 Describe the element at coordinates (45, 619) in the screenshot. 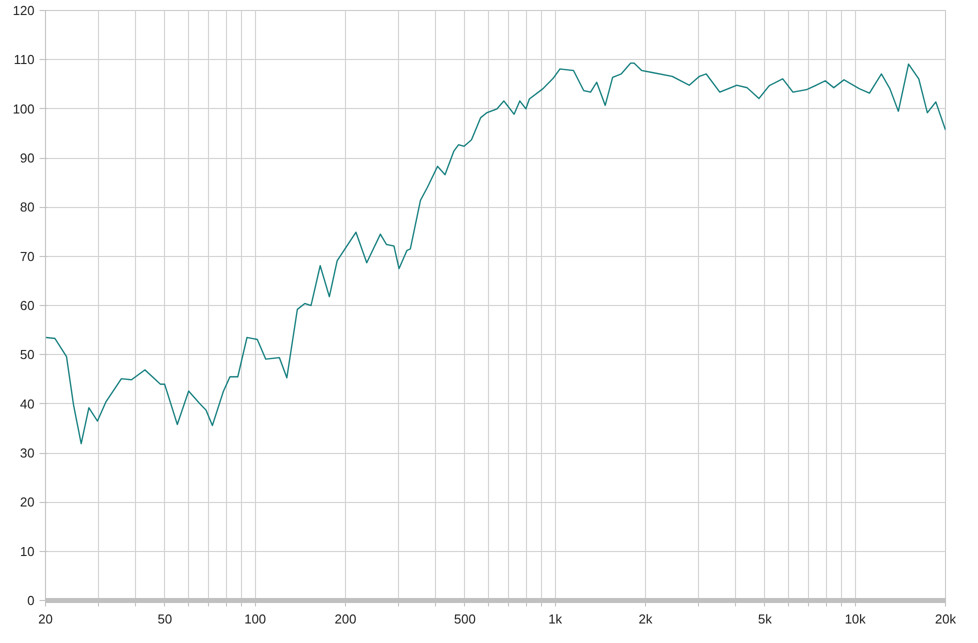

I see `x-tick-label: 20` at that location.